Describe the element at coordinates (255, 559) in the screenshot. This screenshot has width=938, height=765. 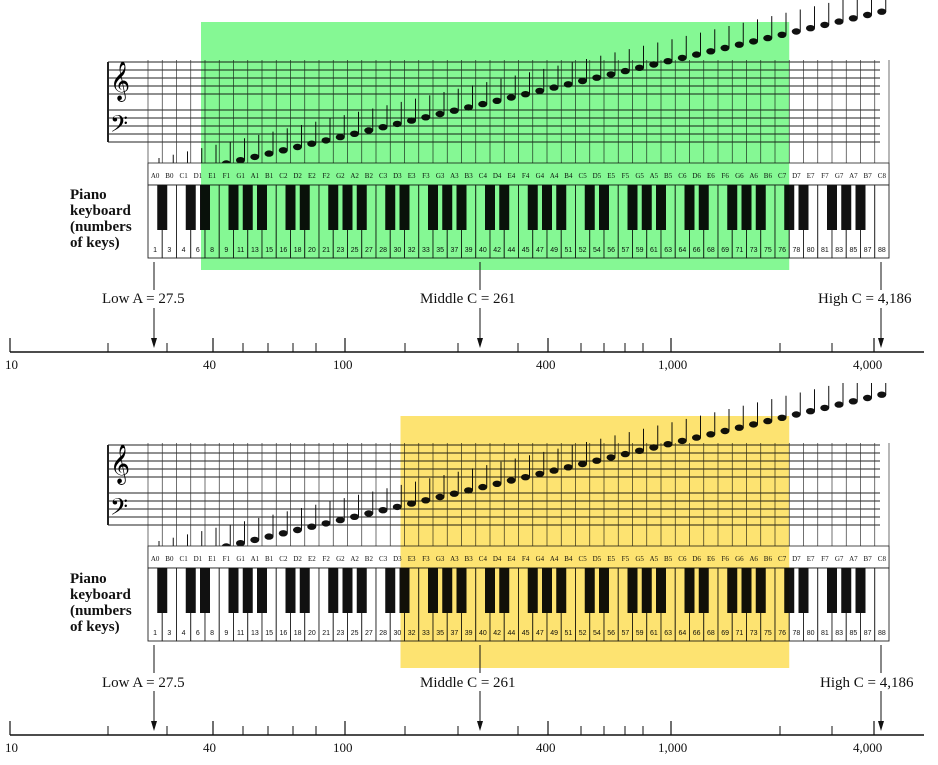
I see `note-name-label: A1` at that location.